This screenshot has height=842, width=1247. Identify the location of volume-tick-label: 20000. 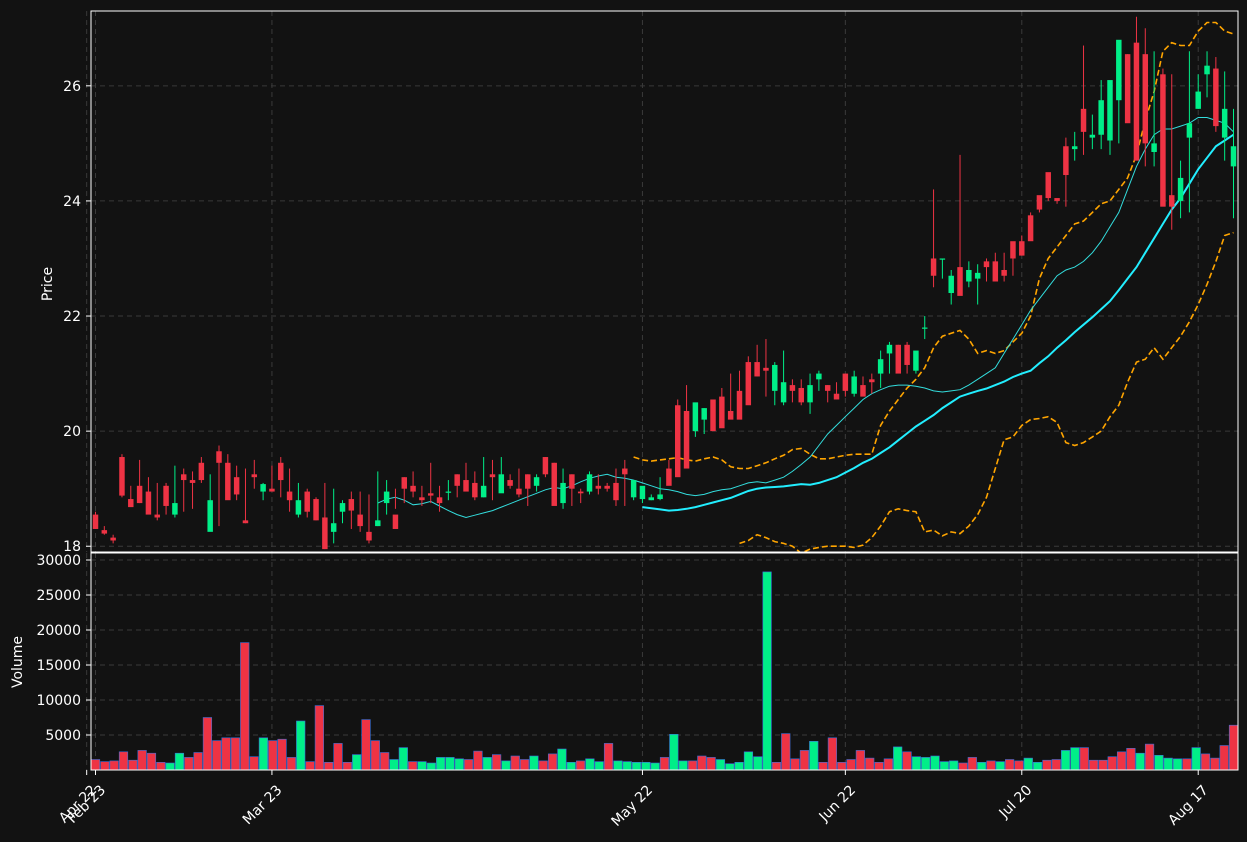
(58, 631).